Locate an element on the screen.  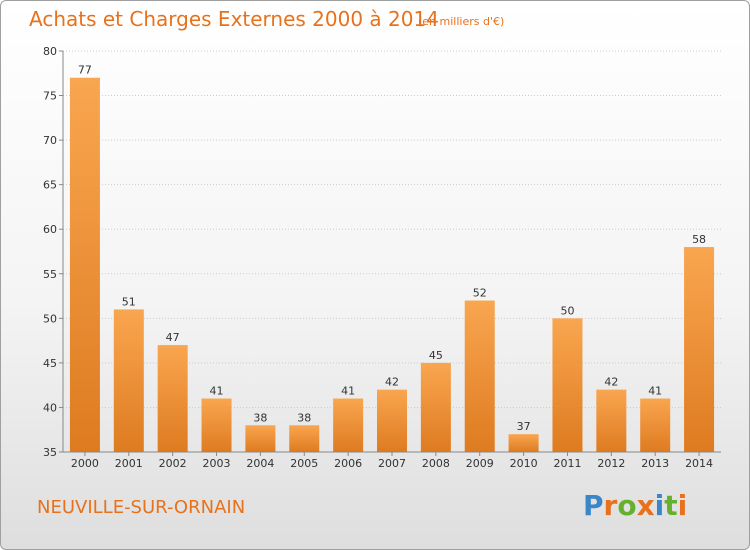
y-tick-label: 80 is located at coordinates (50, 51).